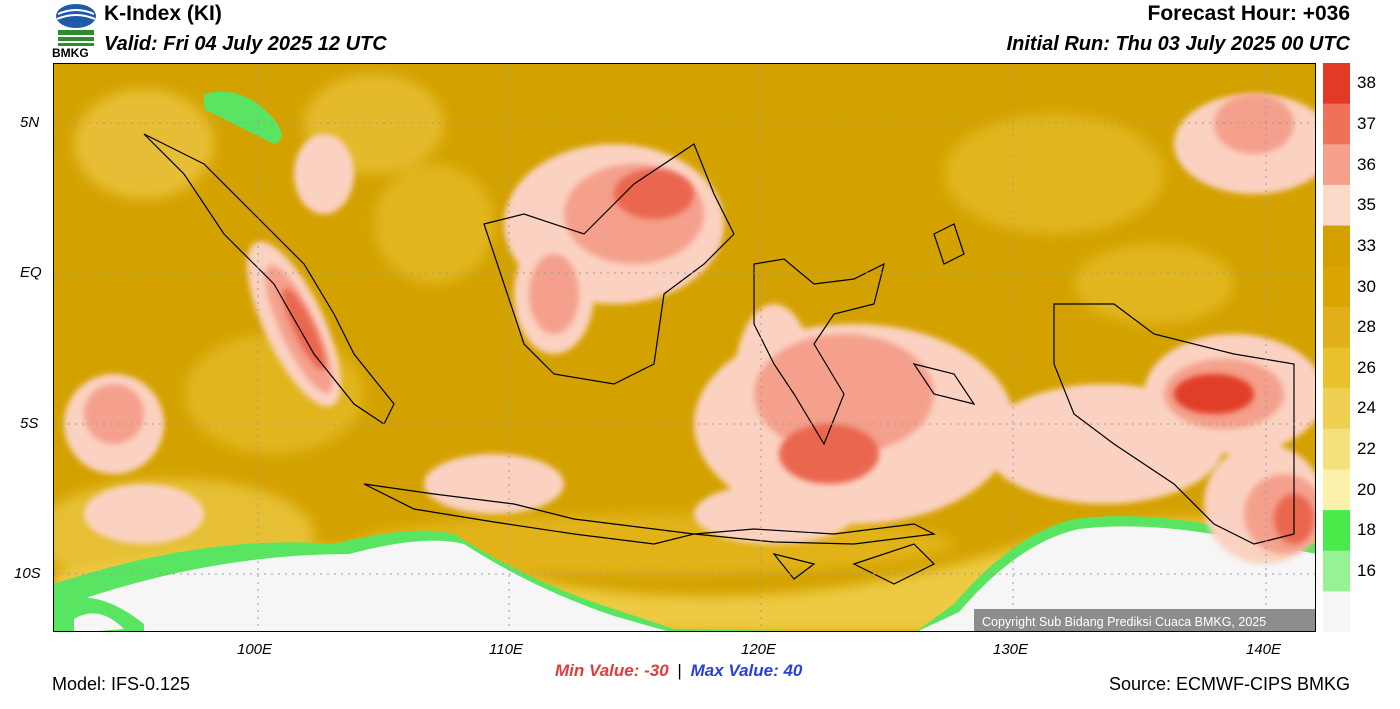 This screenshot has height=709, width=1400. I want to click on colorbar-tick-label: 33, so click(1366, 245).